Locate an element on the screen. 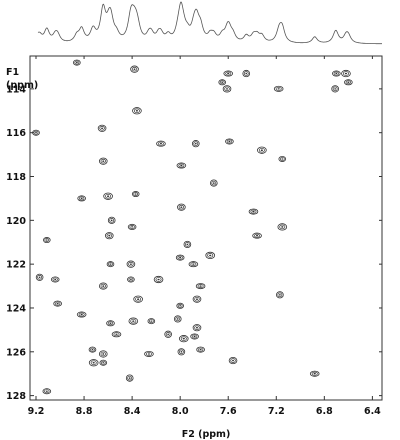 This screenshot has width=400, height=440. projection-trace is located at coordinates (209, 23).